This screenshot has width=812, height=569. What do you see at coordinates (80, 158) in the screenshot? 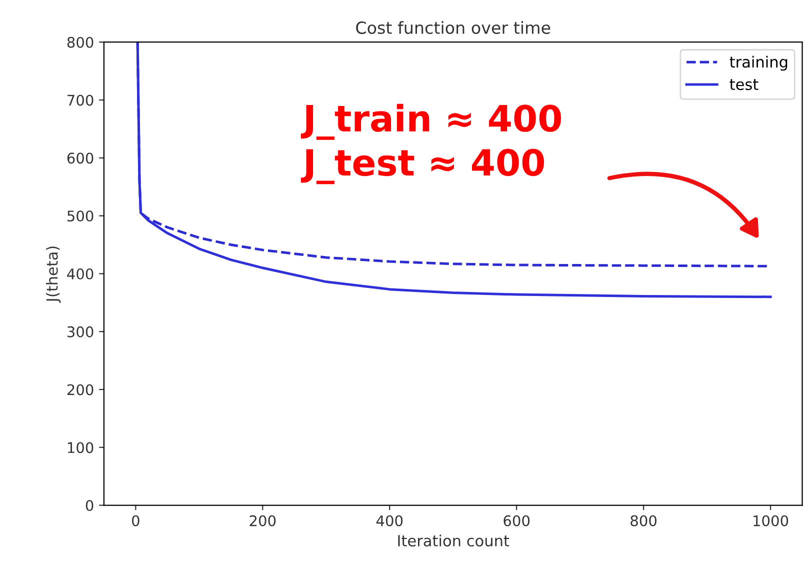
I see `y-tick-label: 600` at bounding box center [80, 158].